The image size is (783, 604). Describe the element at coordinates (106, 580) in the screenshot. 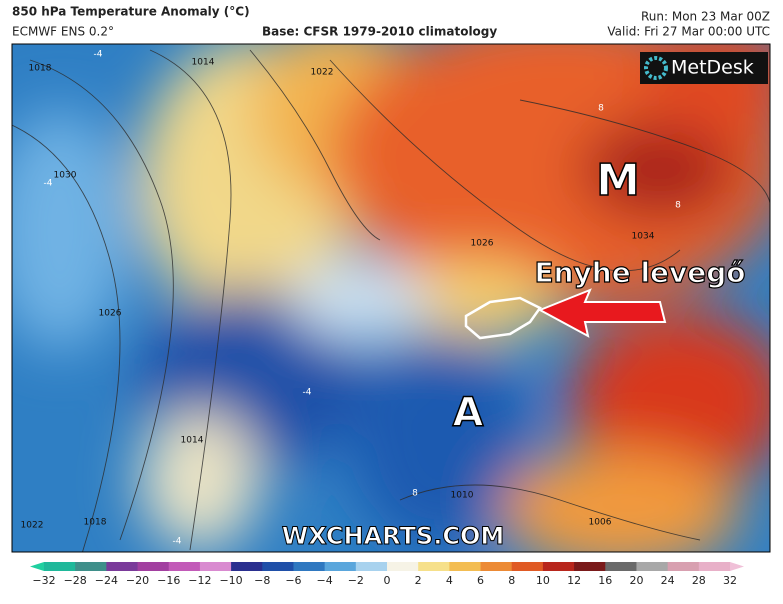

I see `colorbar-label: −24` at that location.